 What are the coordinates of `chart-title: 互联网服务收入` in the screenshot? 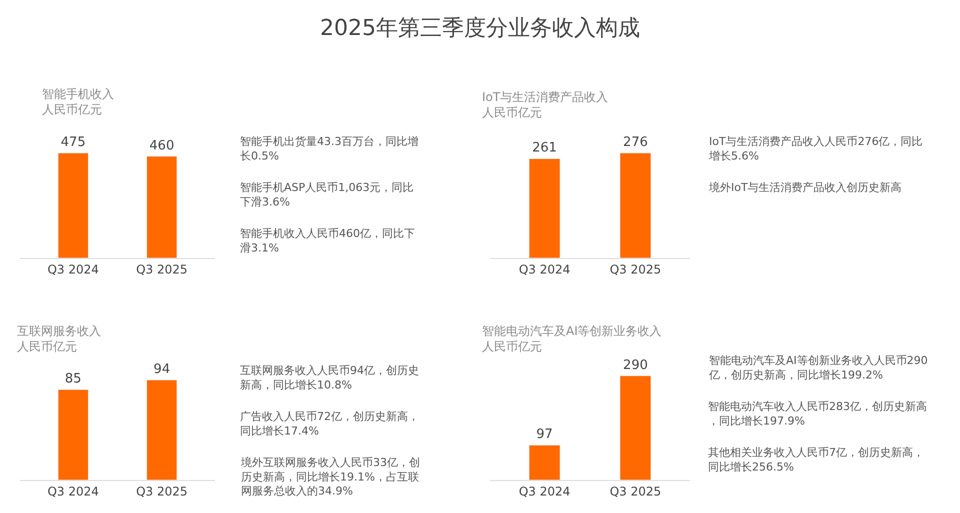 It's located at (59, 331).